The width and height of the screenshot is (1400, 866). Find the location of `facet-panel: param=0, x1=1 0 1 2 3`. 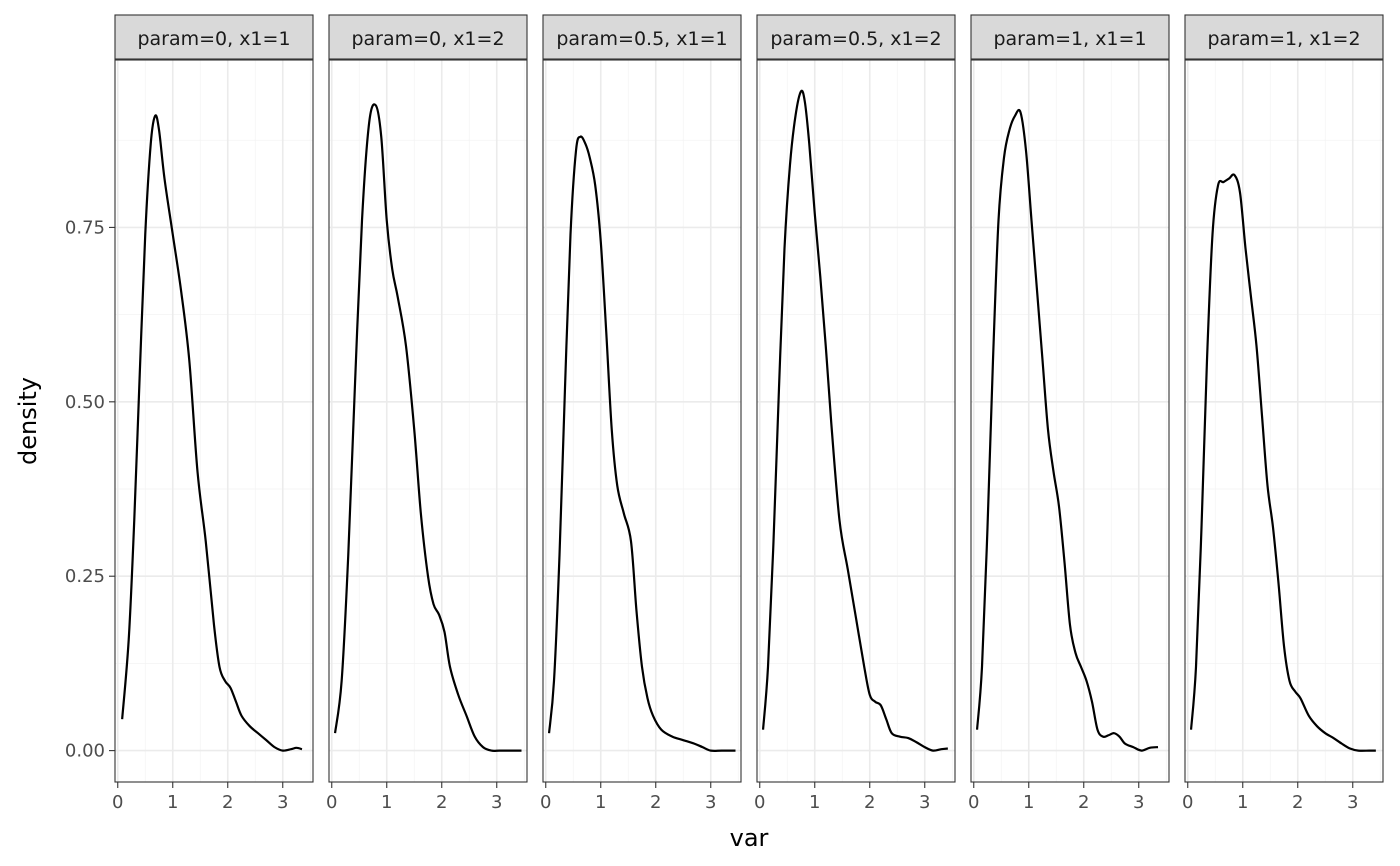

facet-panel: param=0, x1=1 0 1 2 3 is located at coordinates (213, 413).